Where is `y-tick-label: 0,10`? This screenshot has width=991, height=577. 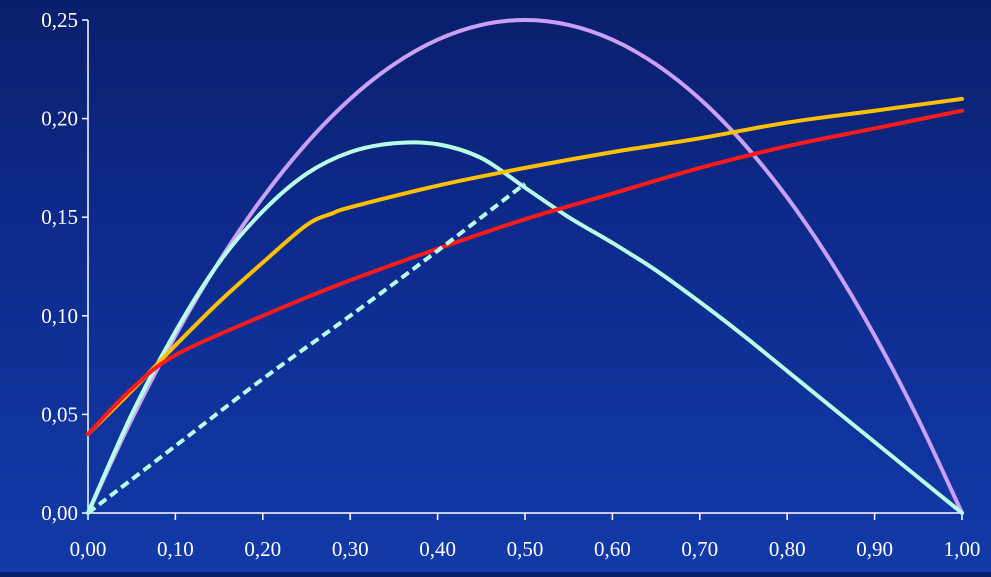
y-tick-label: 0,10 is located at coordinates (59, 316).